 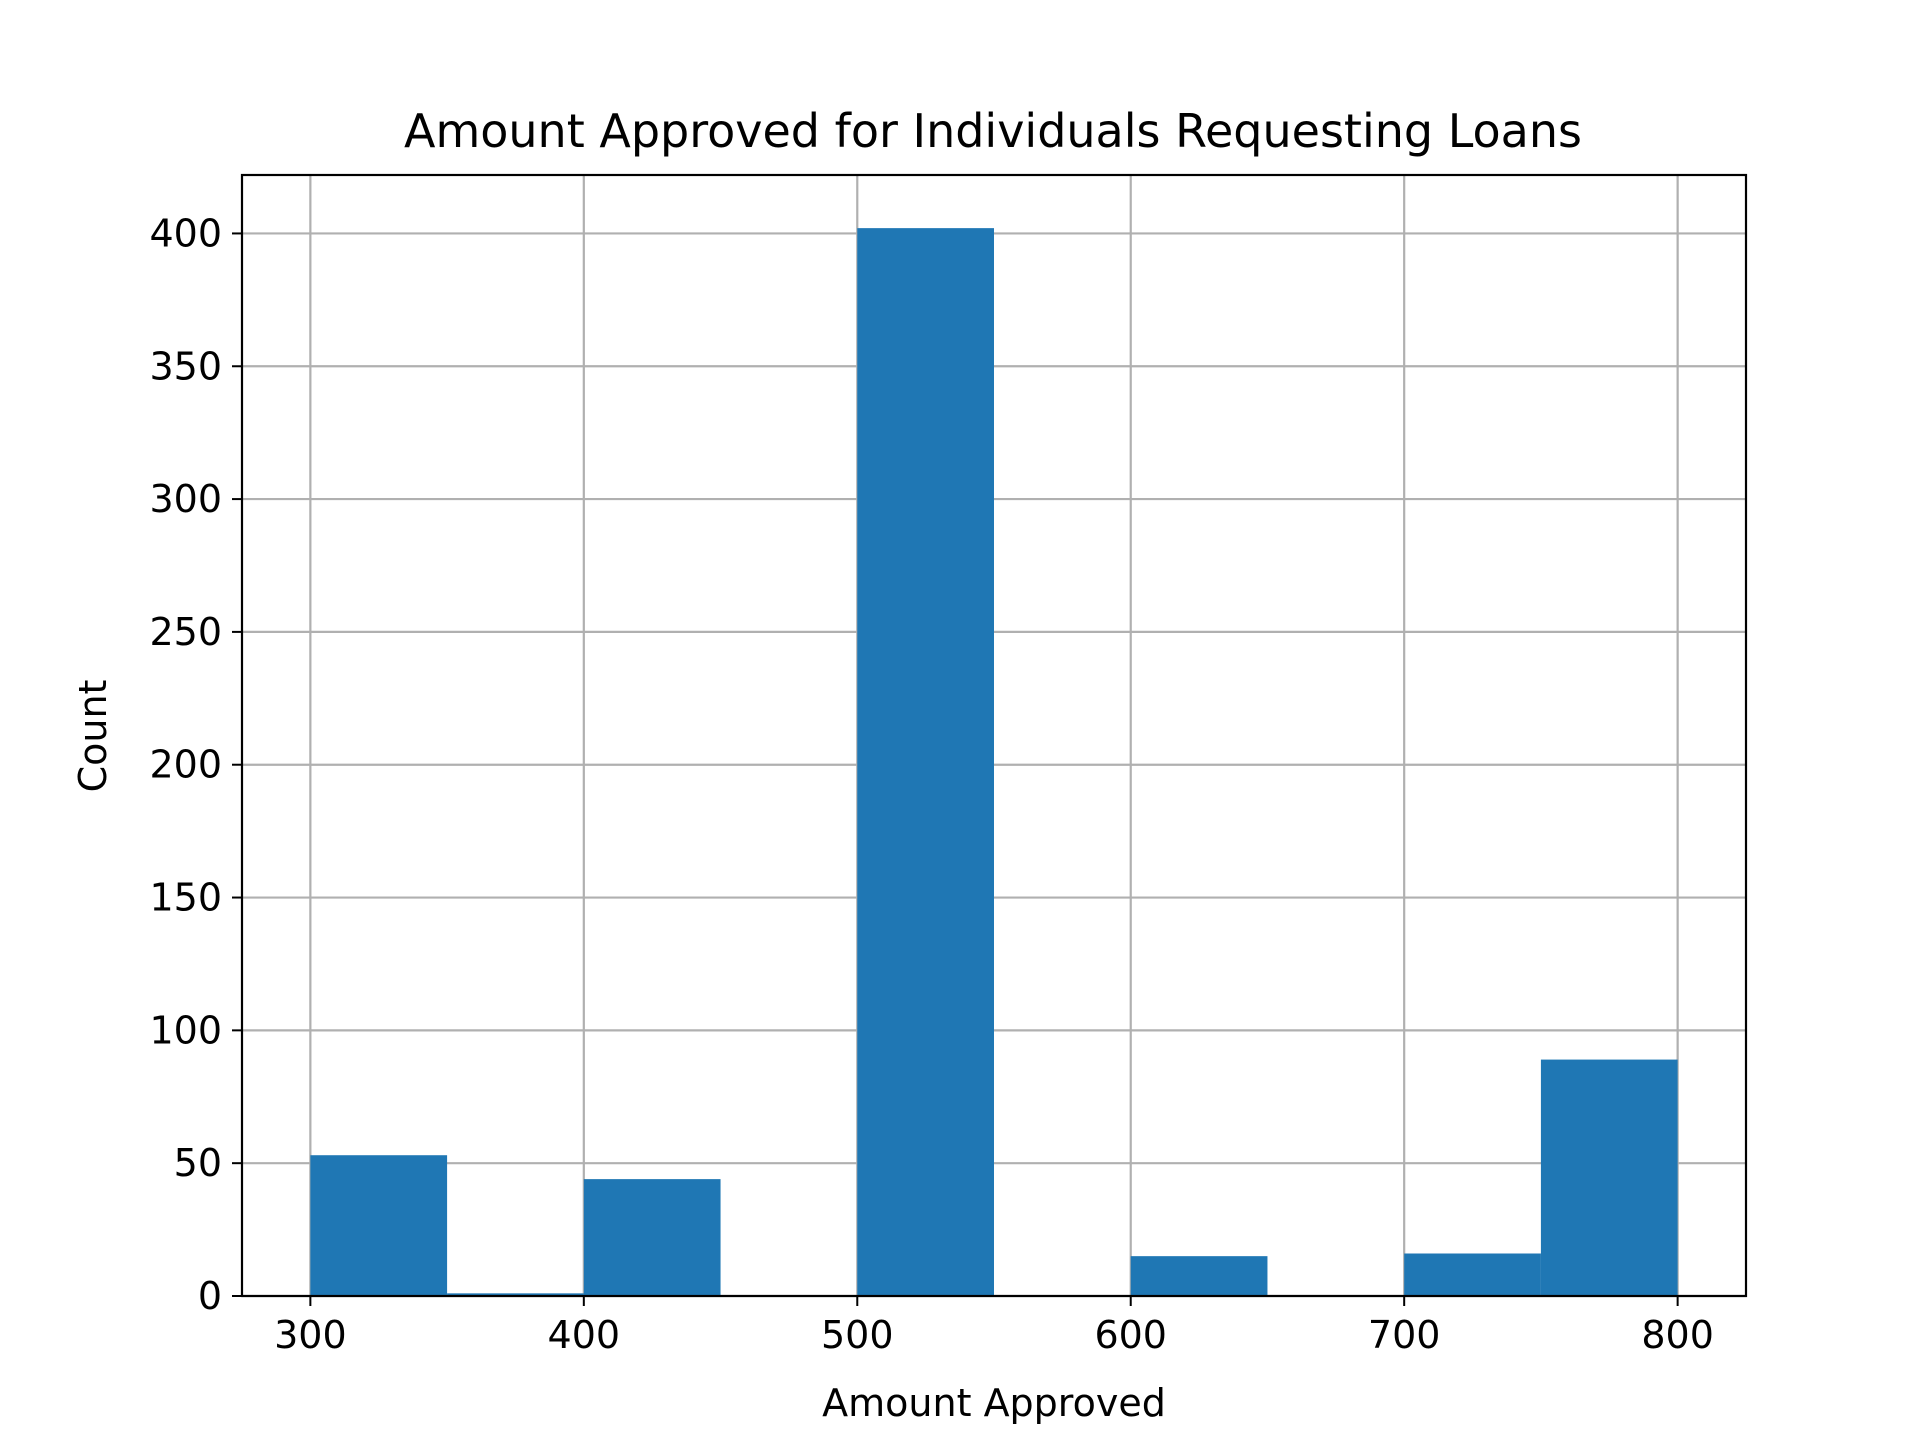 What do you see at coordinates (1130, 1335) in the screenshot?
I see `x-tick-label: 600` at bounding box center [1130, 1335].